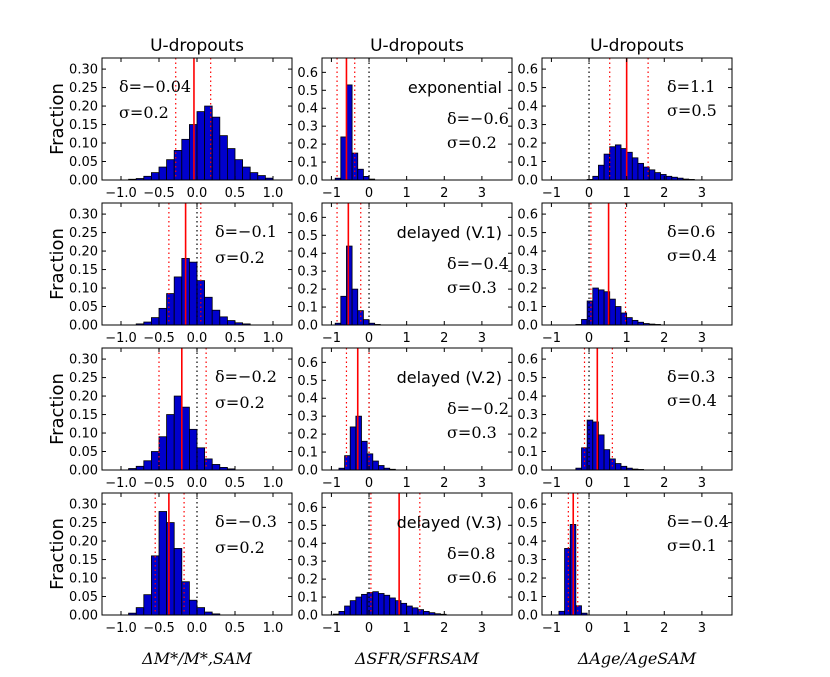 The image size is (830, 677). What do you see at coordinates (83, 270) in the screenshot?
I see `y-tick-label: 0.15` at bounding box center [83, 270].